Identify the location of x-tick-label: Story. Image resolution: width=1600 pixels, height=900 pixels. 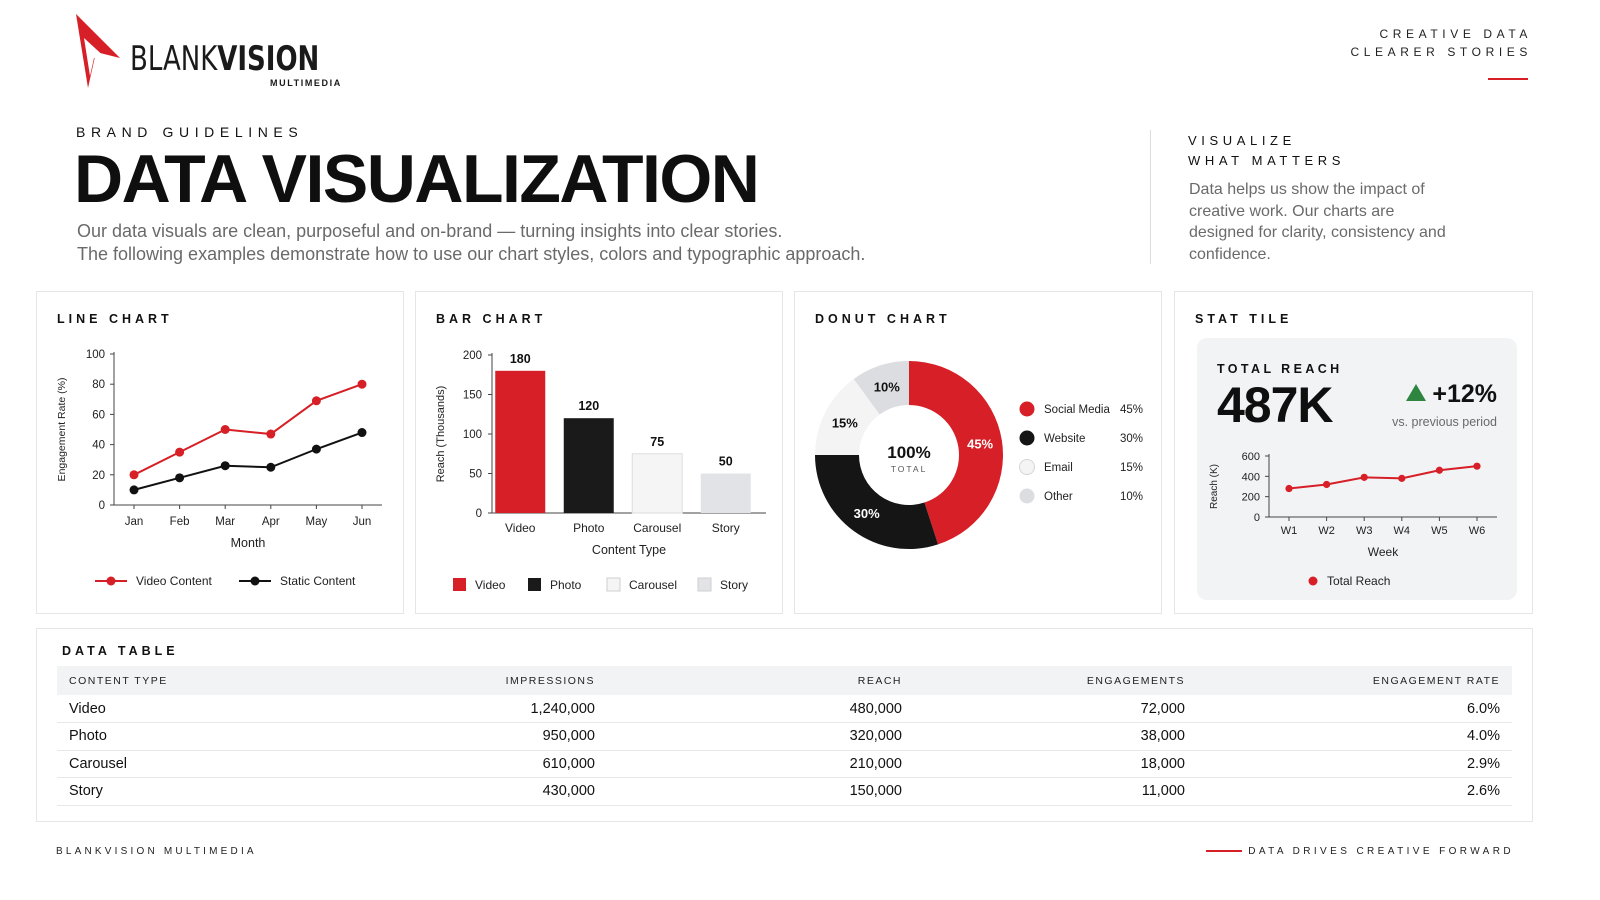
(726, 528).